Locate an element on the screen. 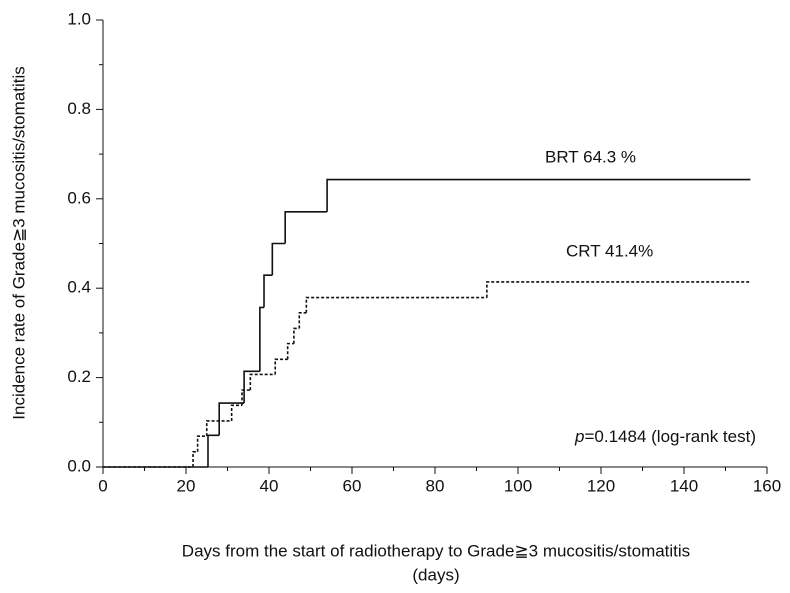 The height and width of the screenshot is (593, 790). x-axis-label: (days) is located at coordinates (435, 574).